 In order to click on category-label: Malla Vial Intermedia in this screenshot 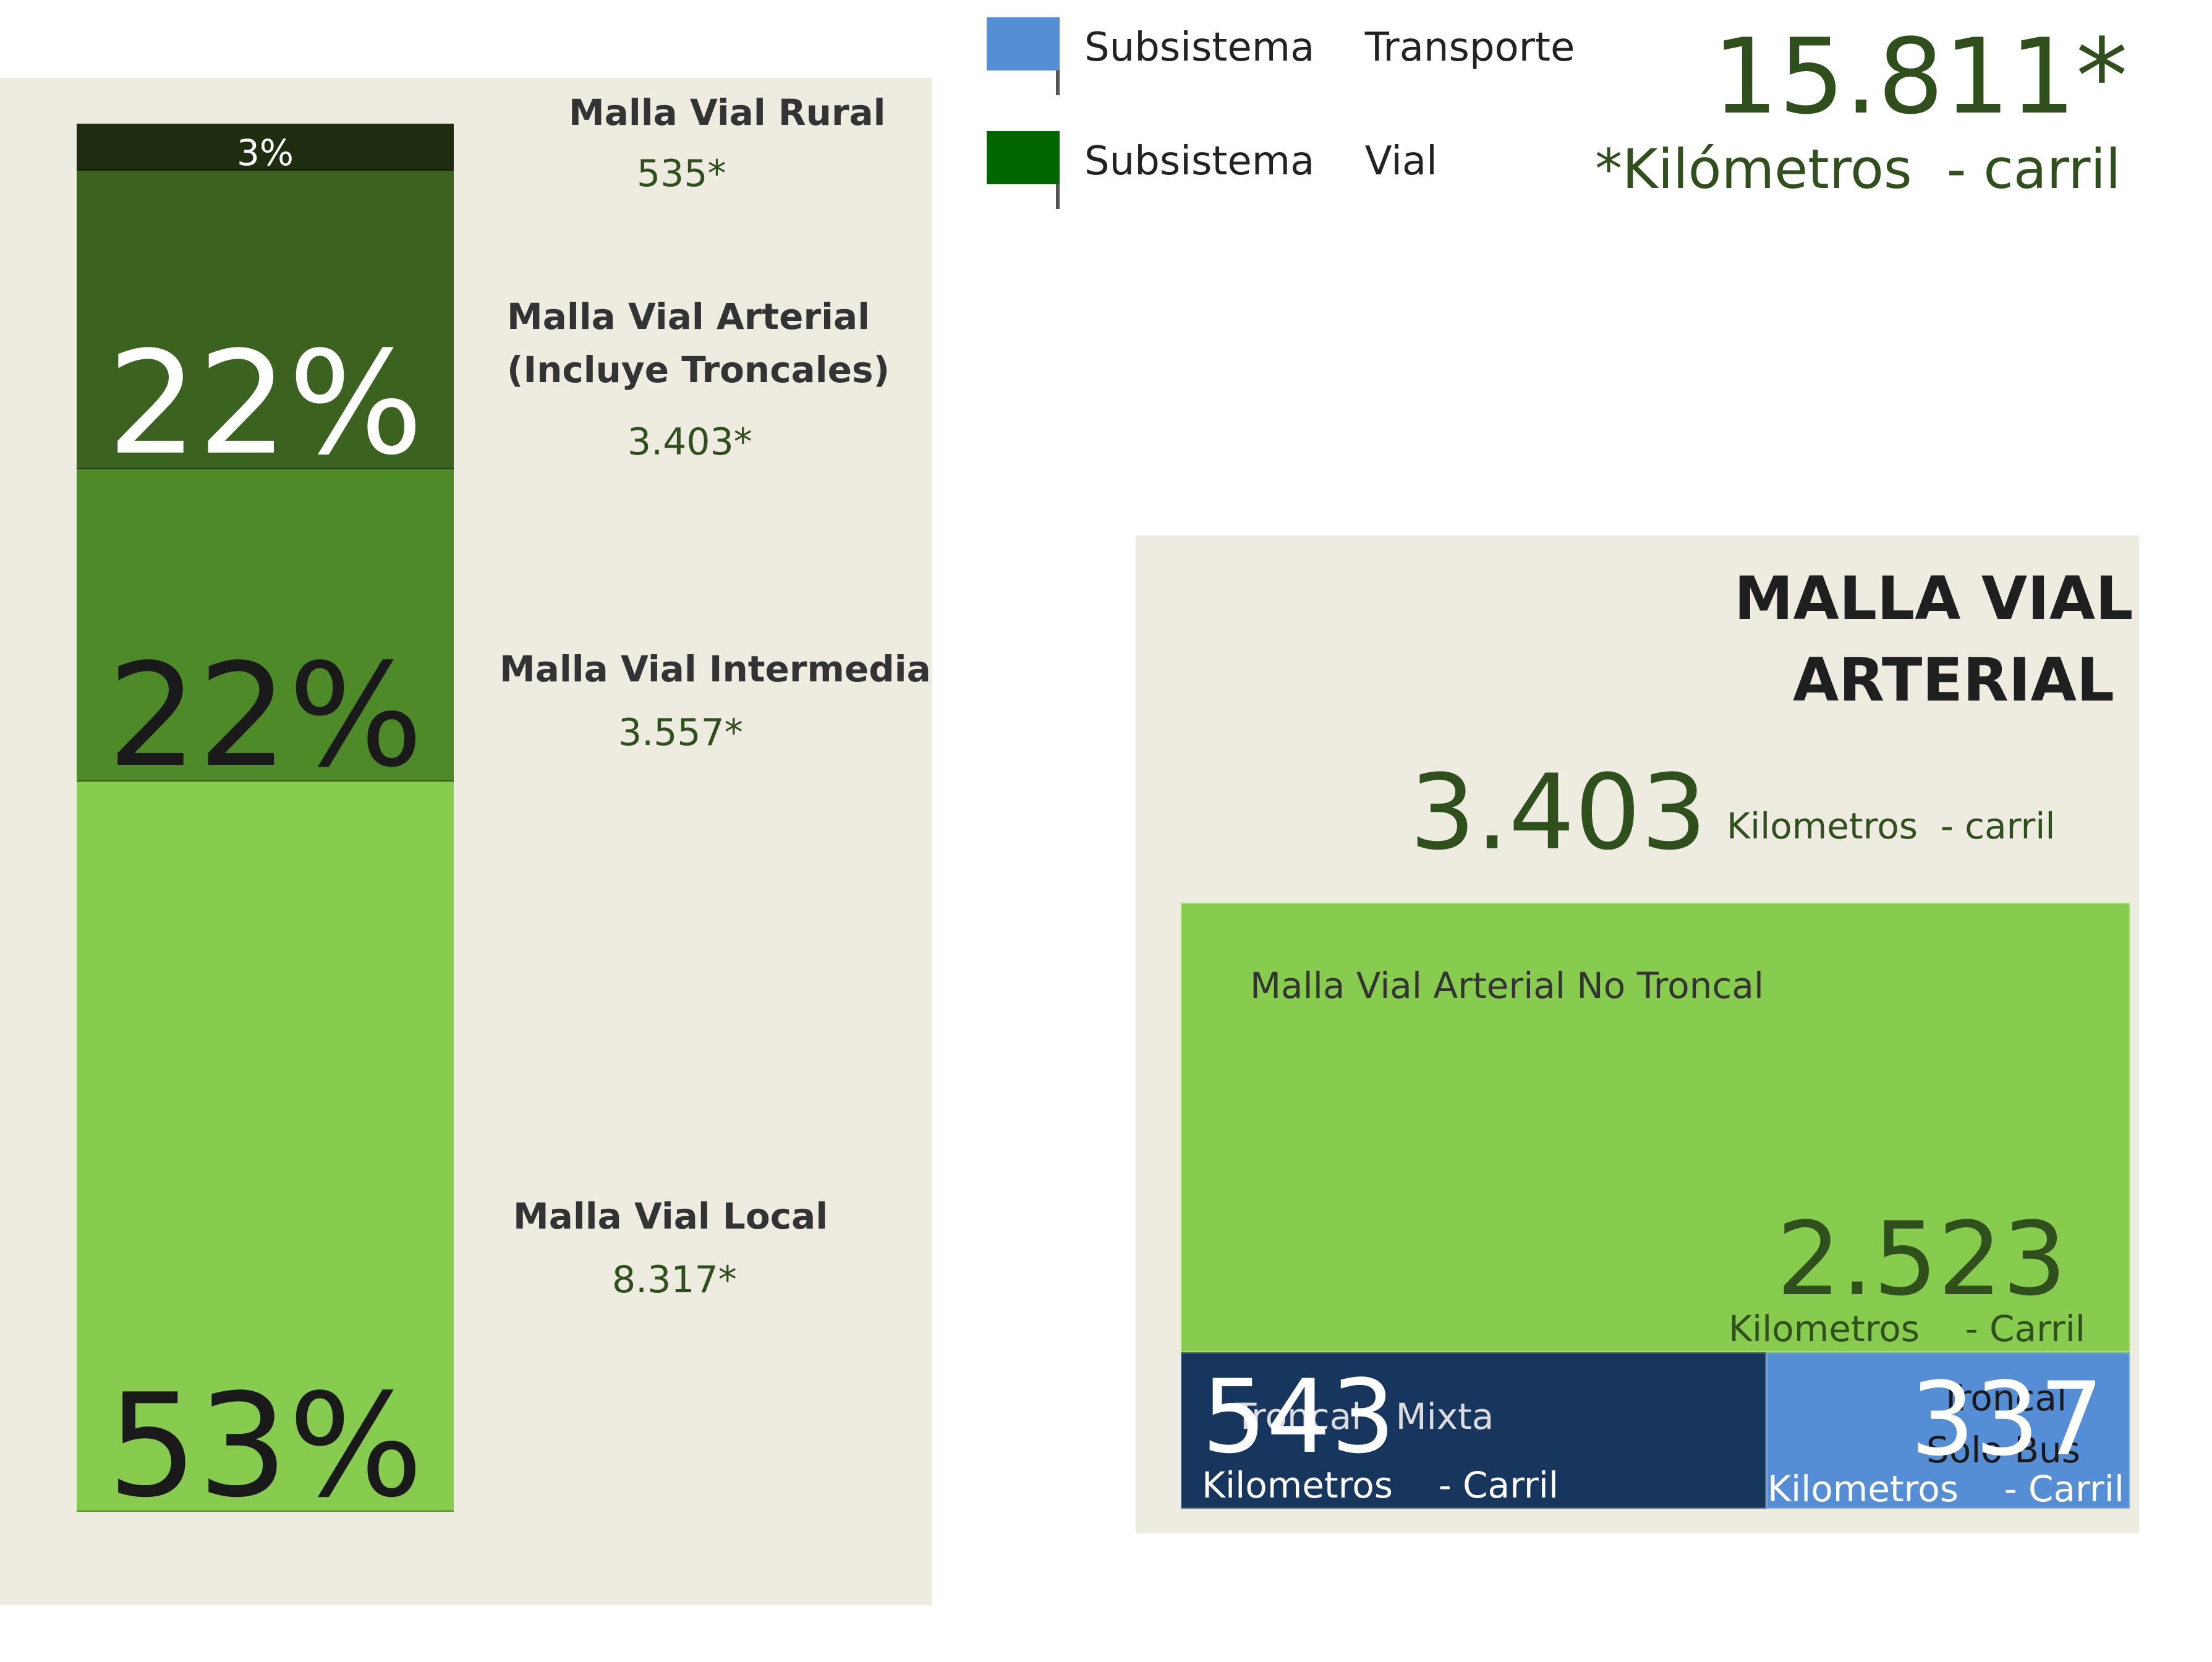, I will do `click(715, 669)`.